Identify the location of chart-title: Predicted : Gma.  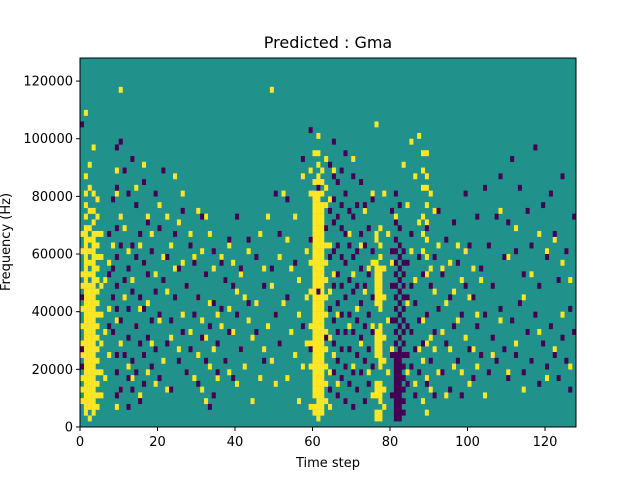
(328, 42).